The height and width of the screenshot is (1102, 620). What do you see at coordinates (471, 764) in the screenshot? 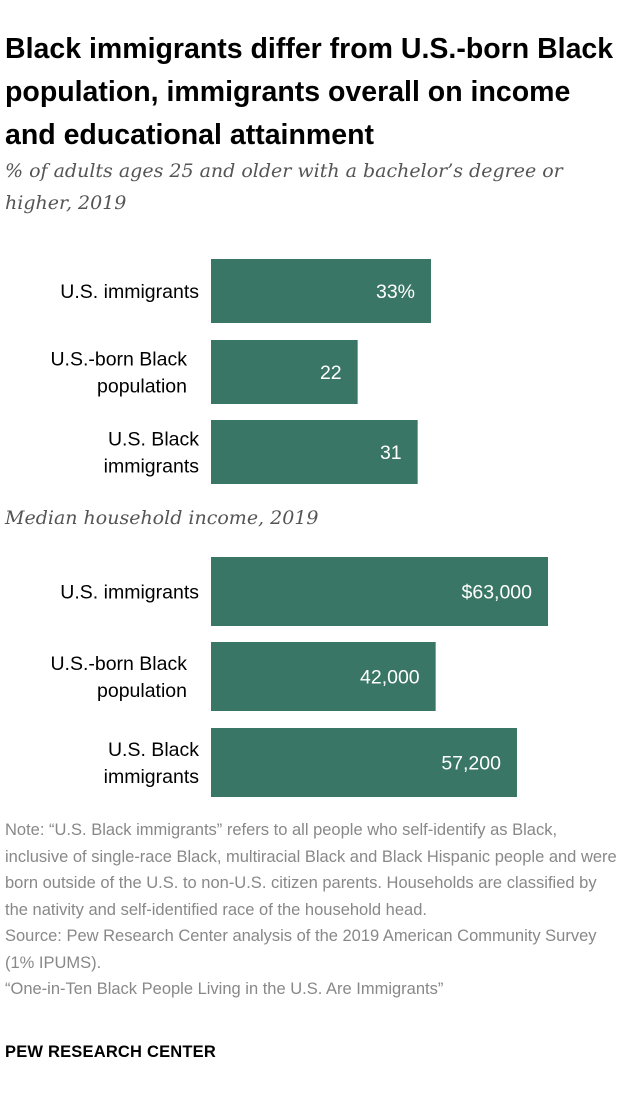
I see `value-label: 57,200` at bounding box center [471, 764].